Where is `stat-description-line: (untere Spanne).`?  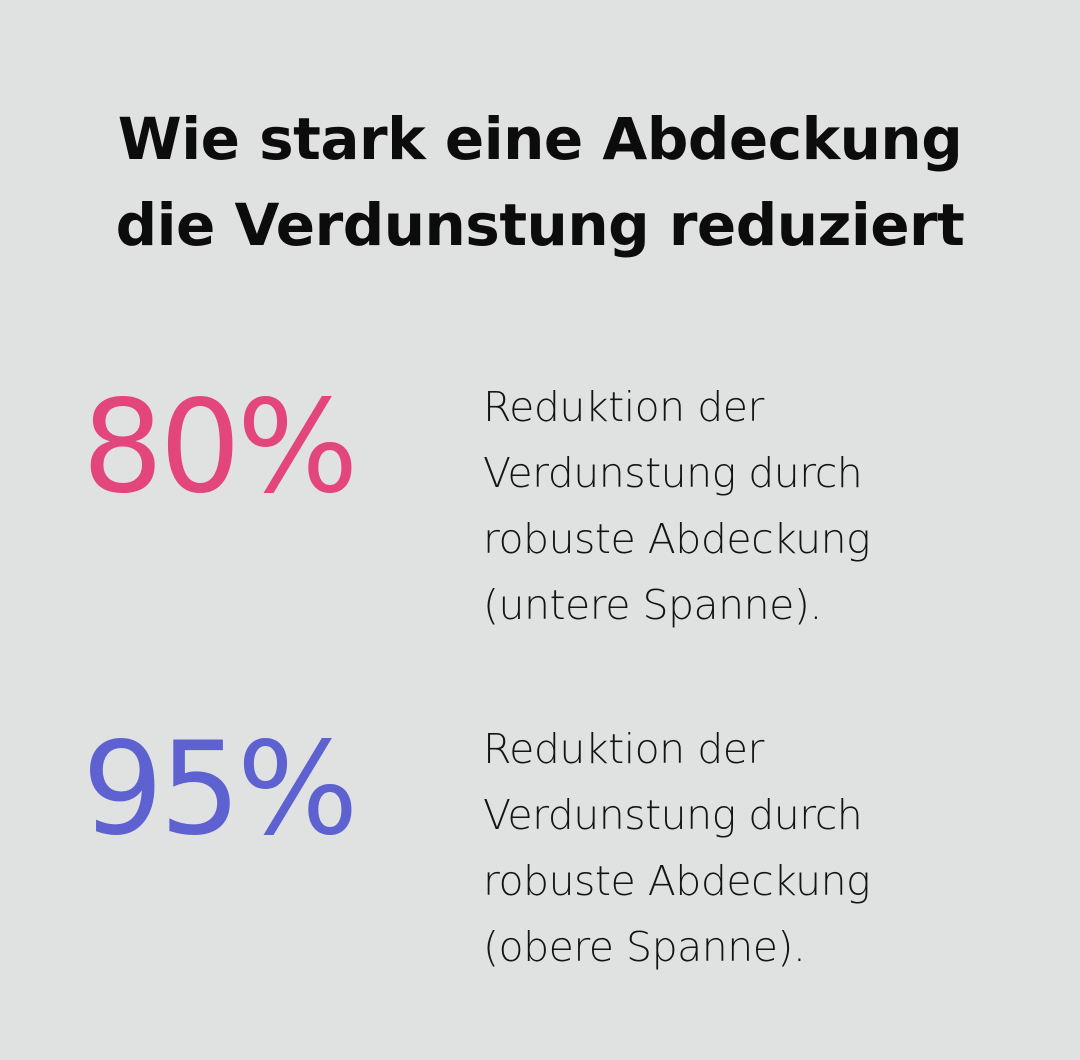
stat-description-line: (untere Spanne). is located at coordinates (652, 605).